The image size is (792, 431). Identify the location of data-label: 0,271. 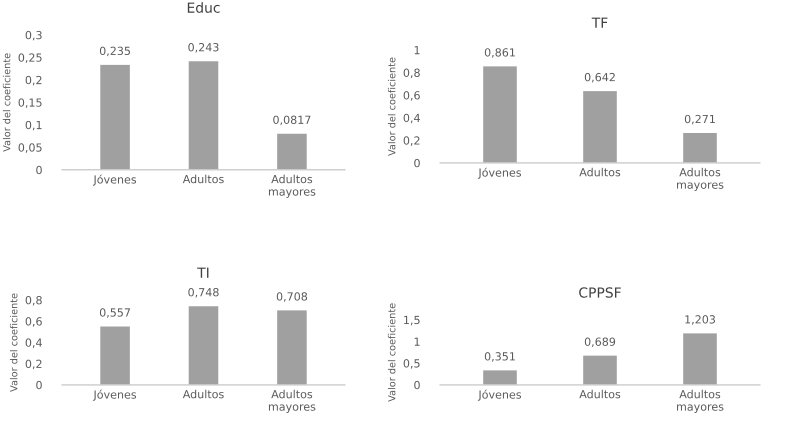
(699, 119).